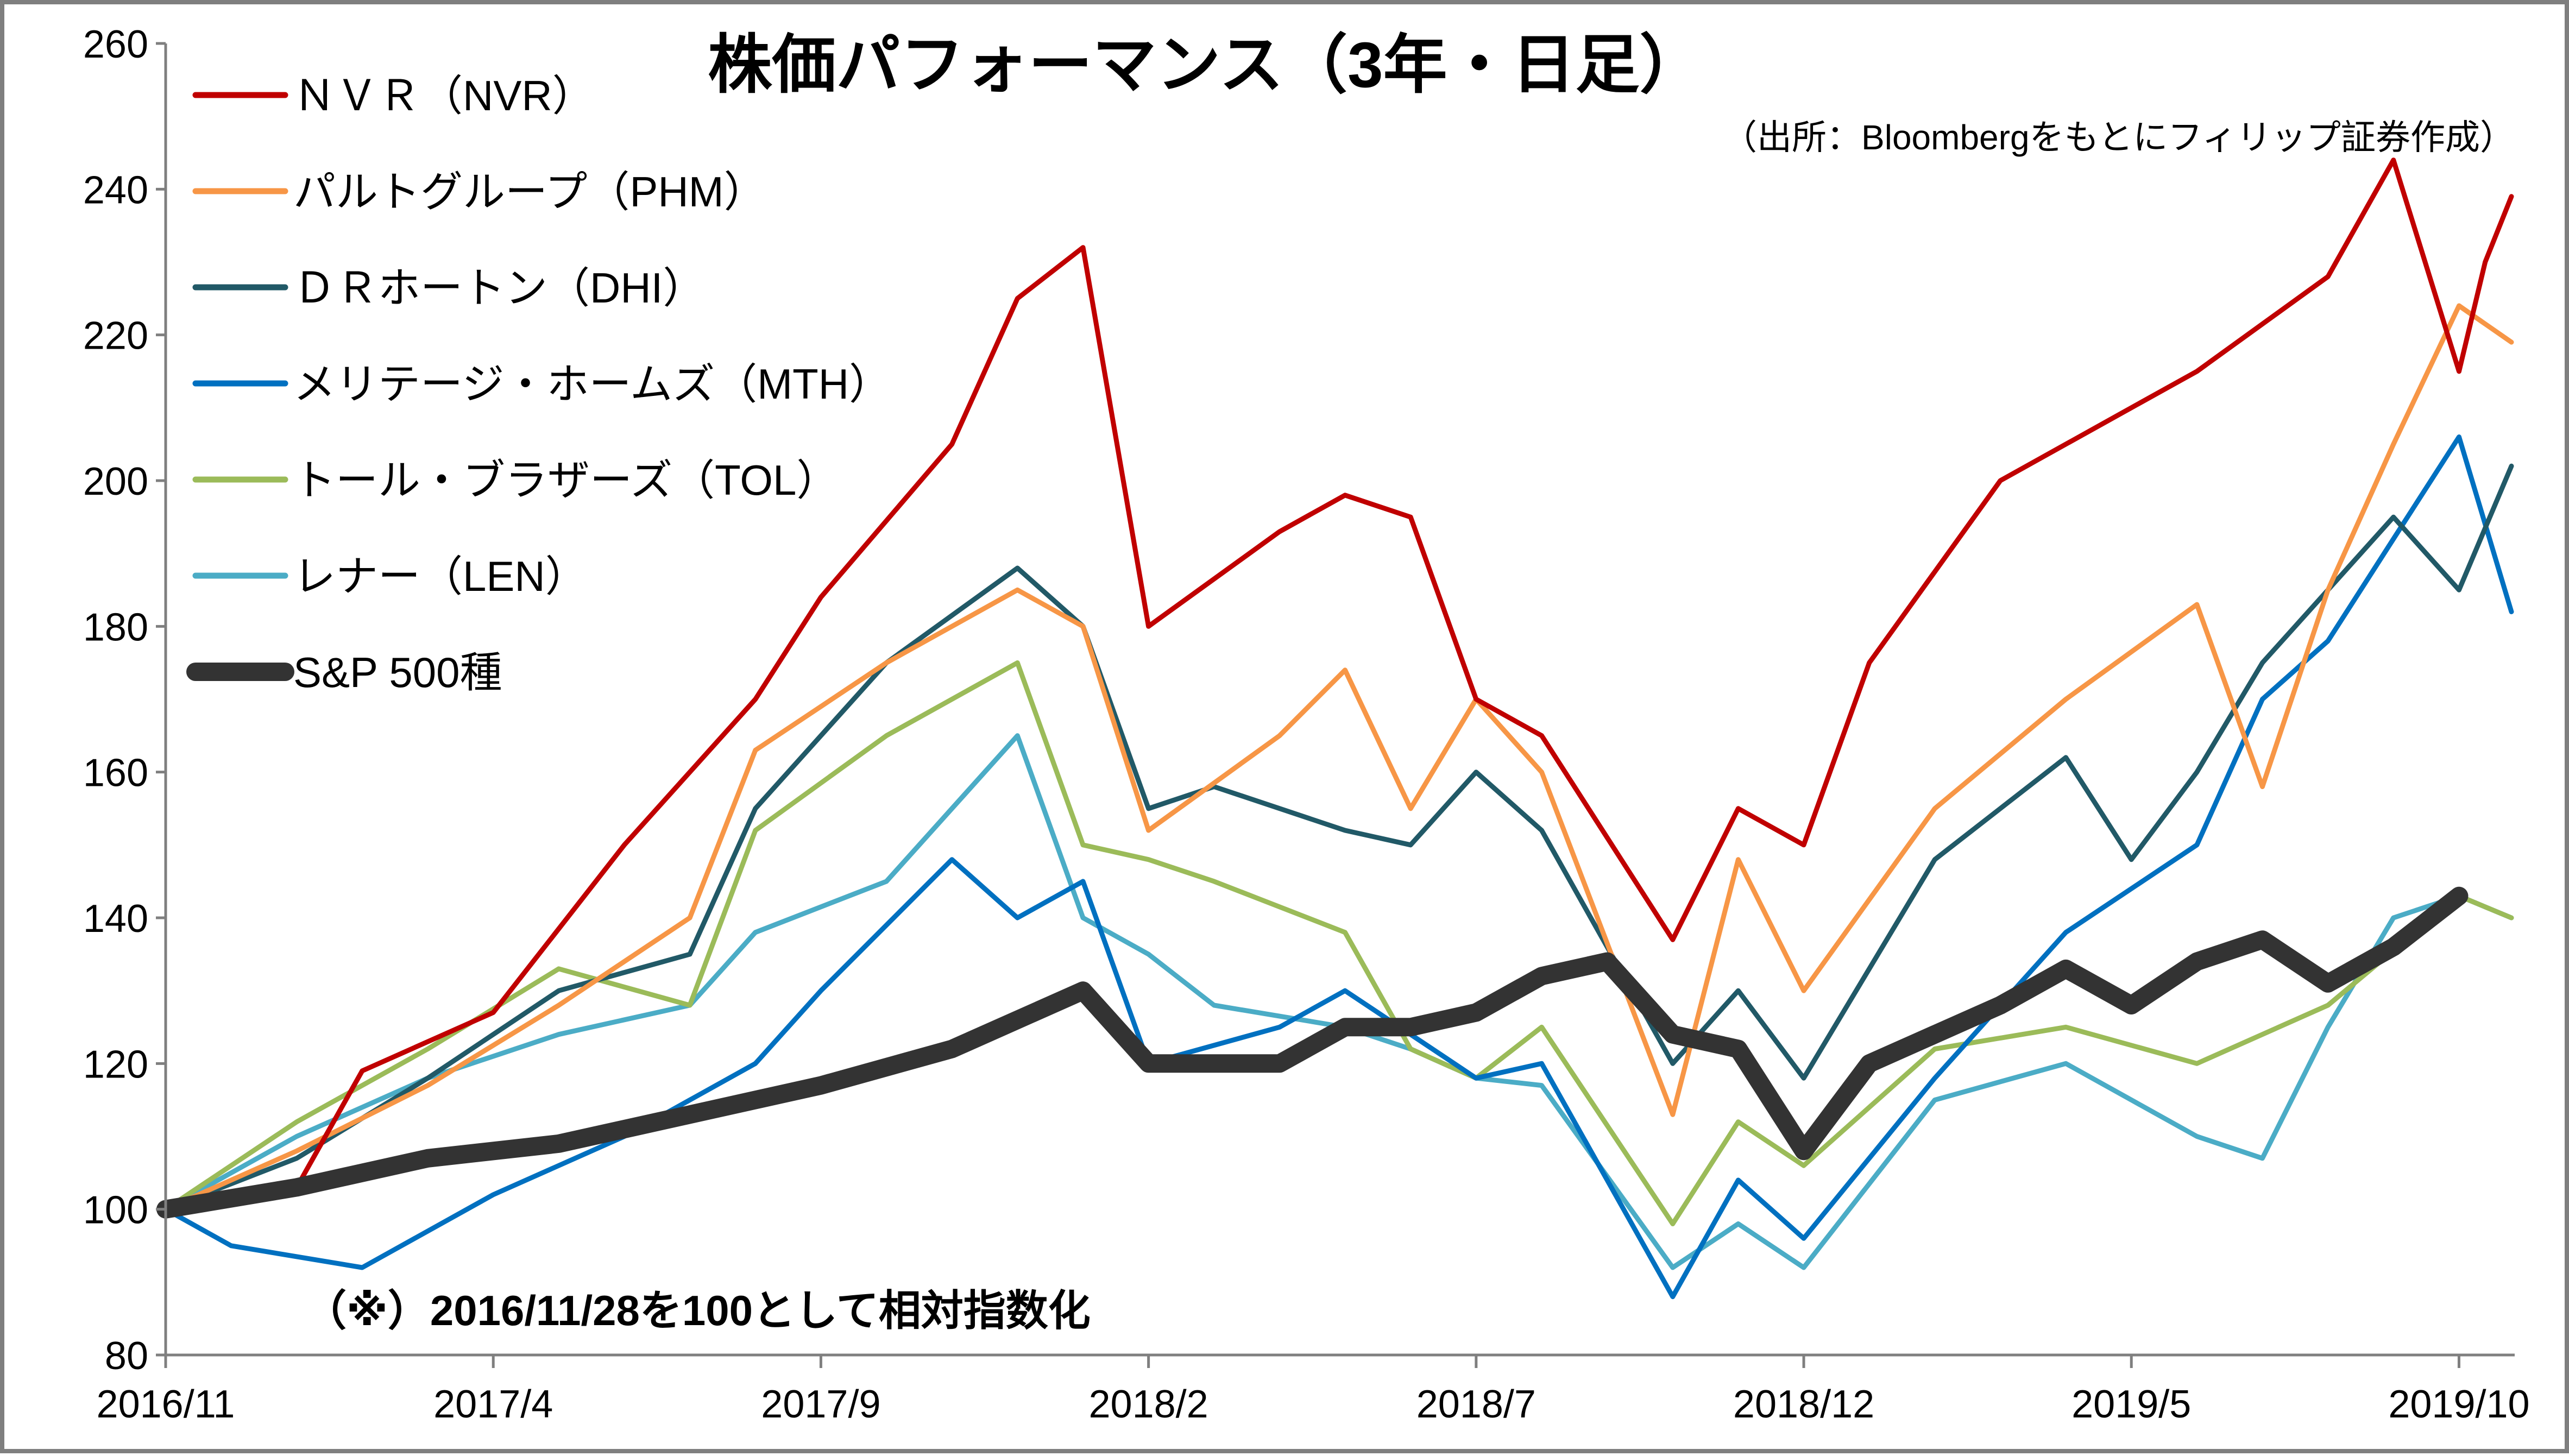 The width and height of the screenshot is (2569, 1456). Describe the element at coordinates (116, 627) in the screenshot. I see `y-tick-label: 180` at that location.